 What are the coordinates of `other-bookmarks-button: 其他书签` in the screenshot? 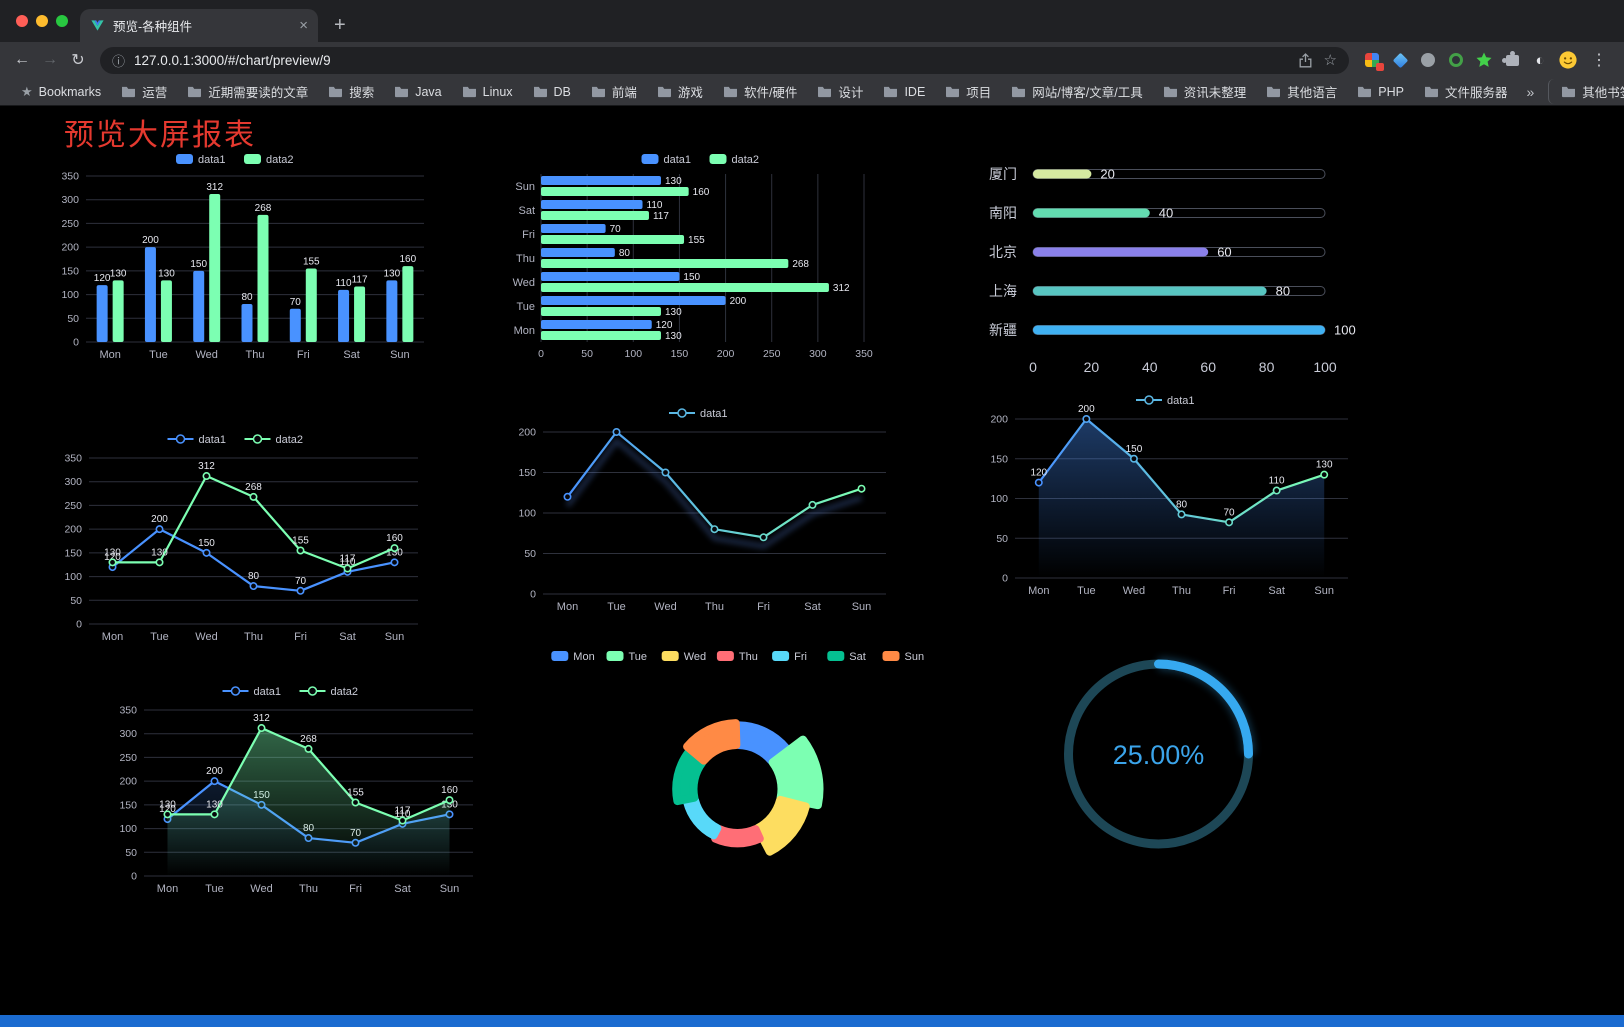 It's located at (1586, 91).